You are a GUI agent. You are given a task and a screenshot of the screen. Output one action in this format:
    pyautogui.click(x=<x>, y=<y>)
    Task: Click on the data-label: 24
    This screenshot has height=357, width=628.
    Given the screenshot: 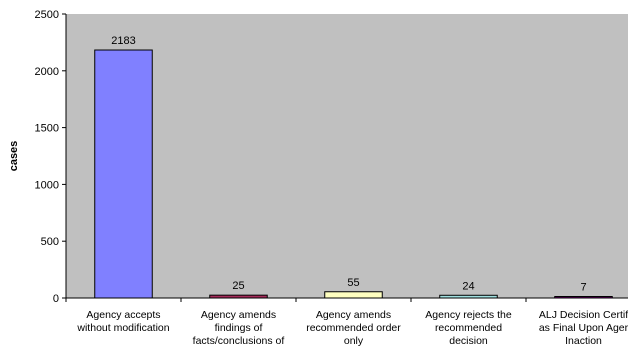 What is the action you would take?
    pyautogui.click(x=468, y=286)
    